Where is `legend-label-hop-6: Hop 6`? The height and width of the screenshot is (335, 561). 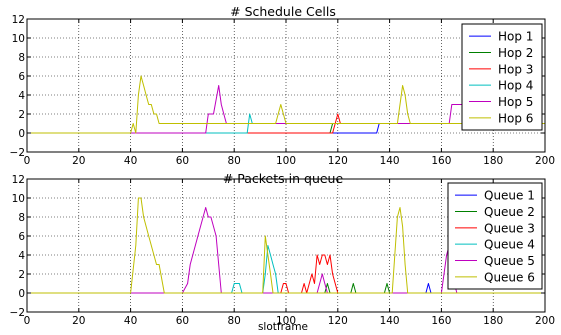 legend-label-hop-6: Hop 6 is located at coordinates (515, 118).